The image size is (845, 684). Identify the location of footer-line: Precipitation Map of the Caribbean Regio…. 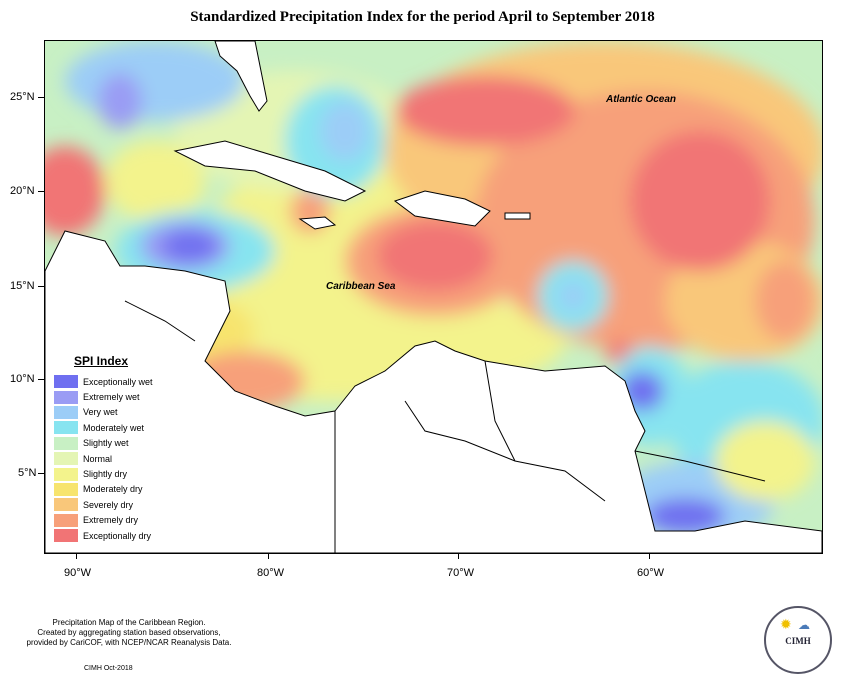
(129, 622).